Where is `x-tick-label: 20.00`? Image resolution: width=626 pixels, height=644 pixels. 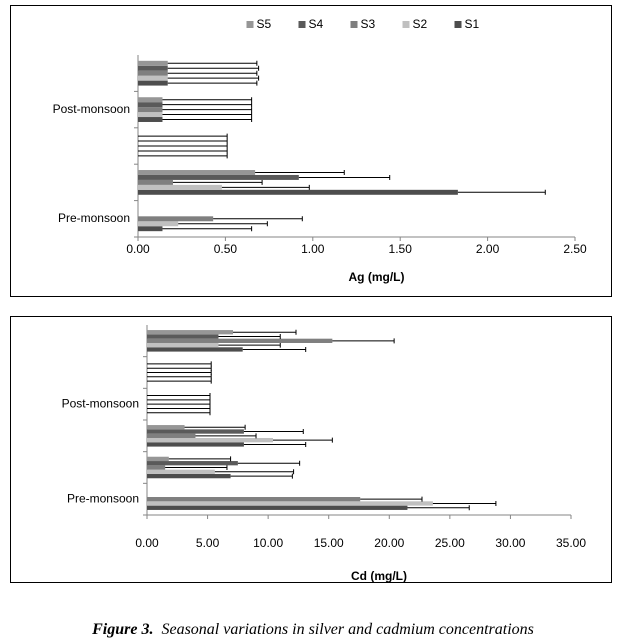
x-tick-label: 20.00 is located at coordinates (389, 543).